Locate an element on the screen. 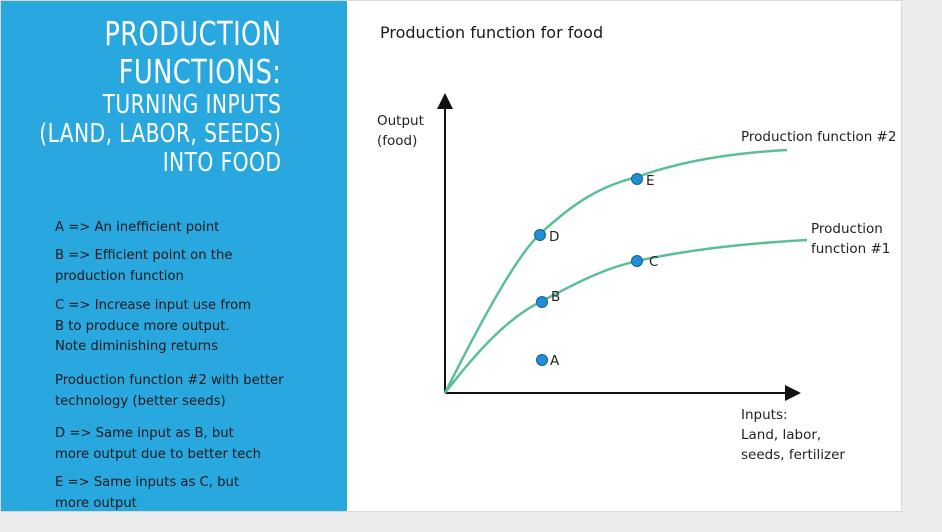 This screenshot has height=532, width=942. title-line: FUNCTIONS: is located at coordinates (199, 71).